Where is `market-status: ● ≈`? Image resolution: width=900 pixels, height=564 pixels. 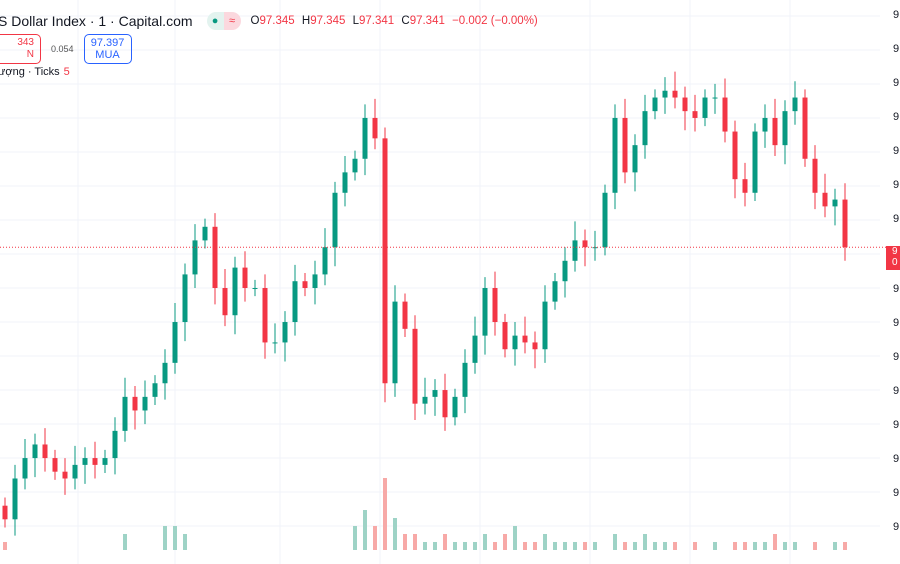 market-status: ● ≈ is located at coordinates (223, 21).